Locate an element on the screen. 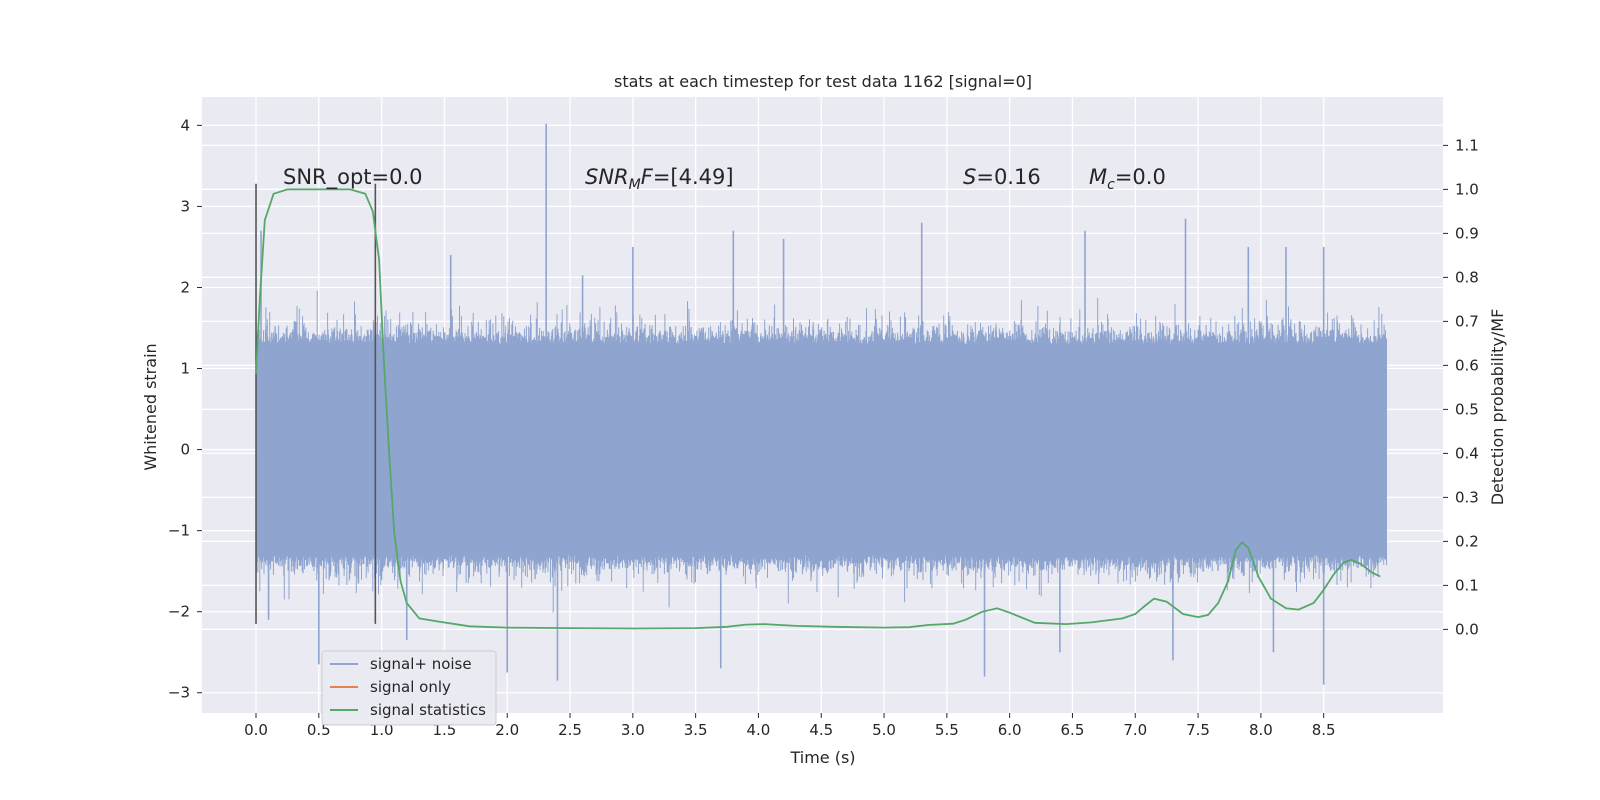 The image size is (1600, 800). annotation-mc-label: M is located at coordinates (1098, 177).